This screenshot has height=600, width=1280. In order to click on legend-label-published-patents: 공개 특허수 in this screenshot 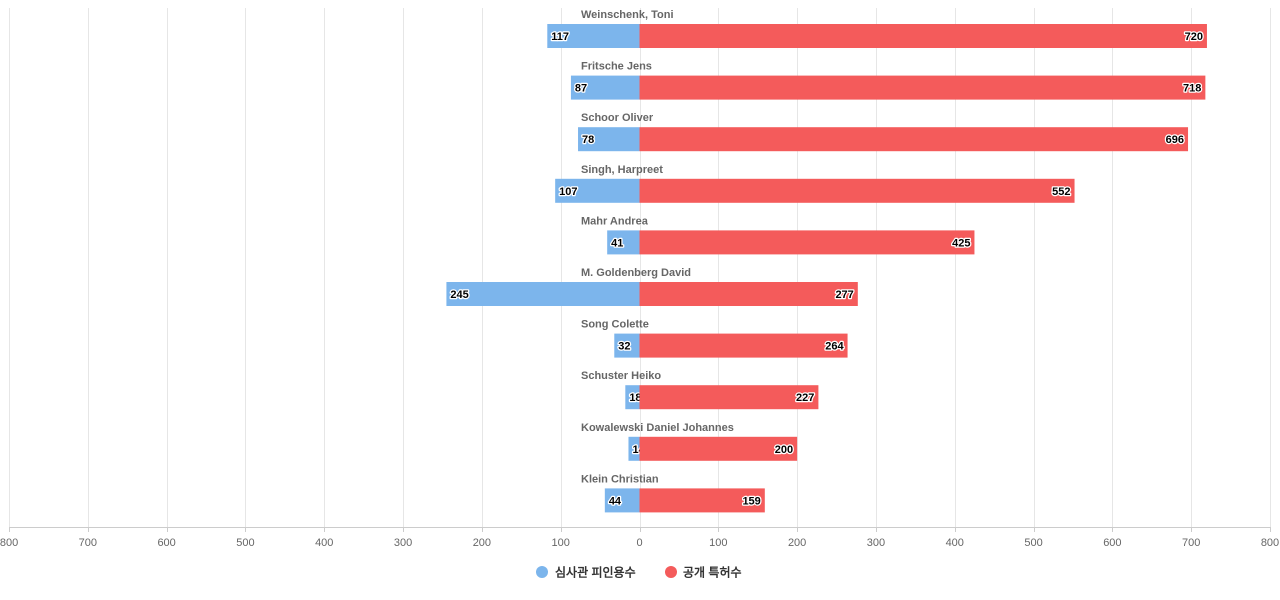, I will do `click(712, 572)`.